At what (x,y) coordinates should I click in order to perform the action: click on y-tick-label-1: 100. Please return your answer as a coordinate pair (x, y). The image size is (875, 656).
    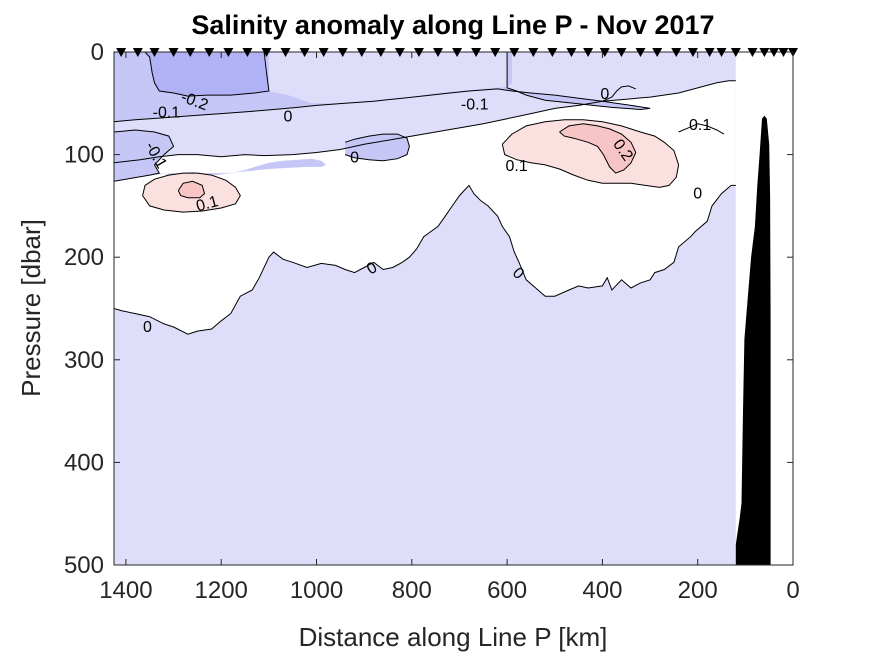
    Looking at the image, I should click on (84, 155).